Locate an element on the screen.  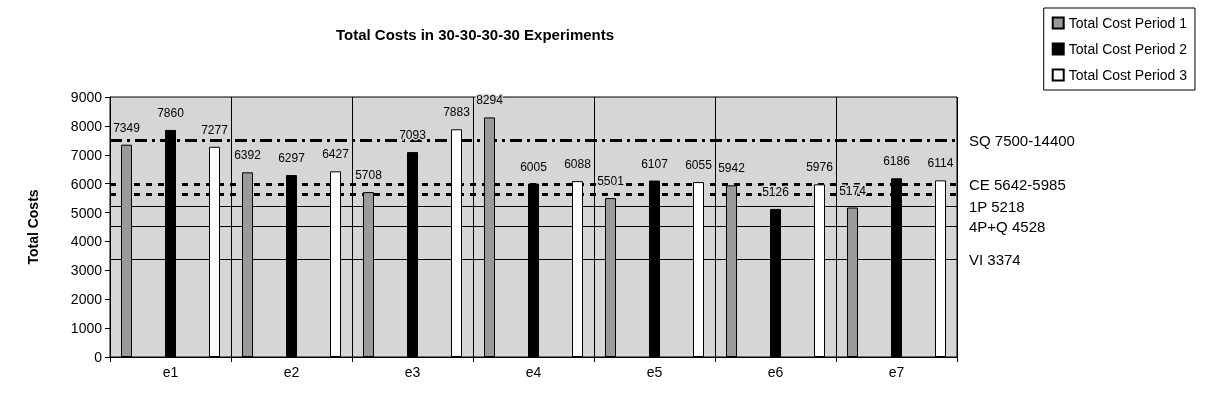
data-label: 5976 is located at coordinates (820, 167).